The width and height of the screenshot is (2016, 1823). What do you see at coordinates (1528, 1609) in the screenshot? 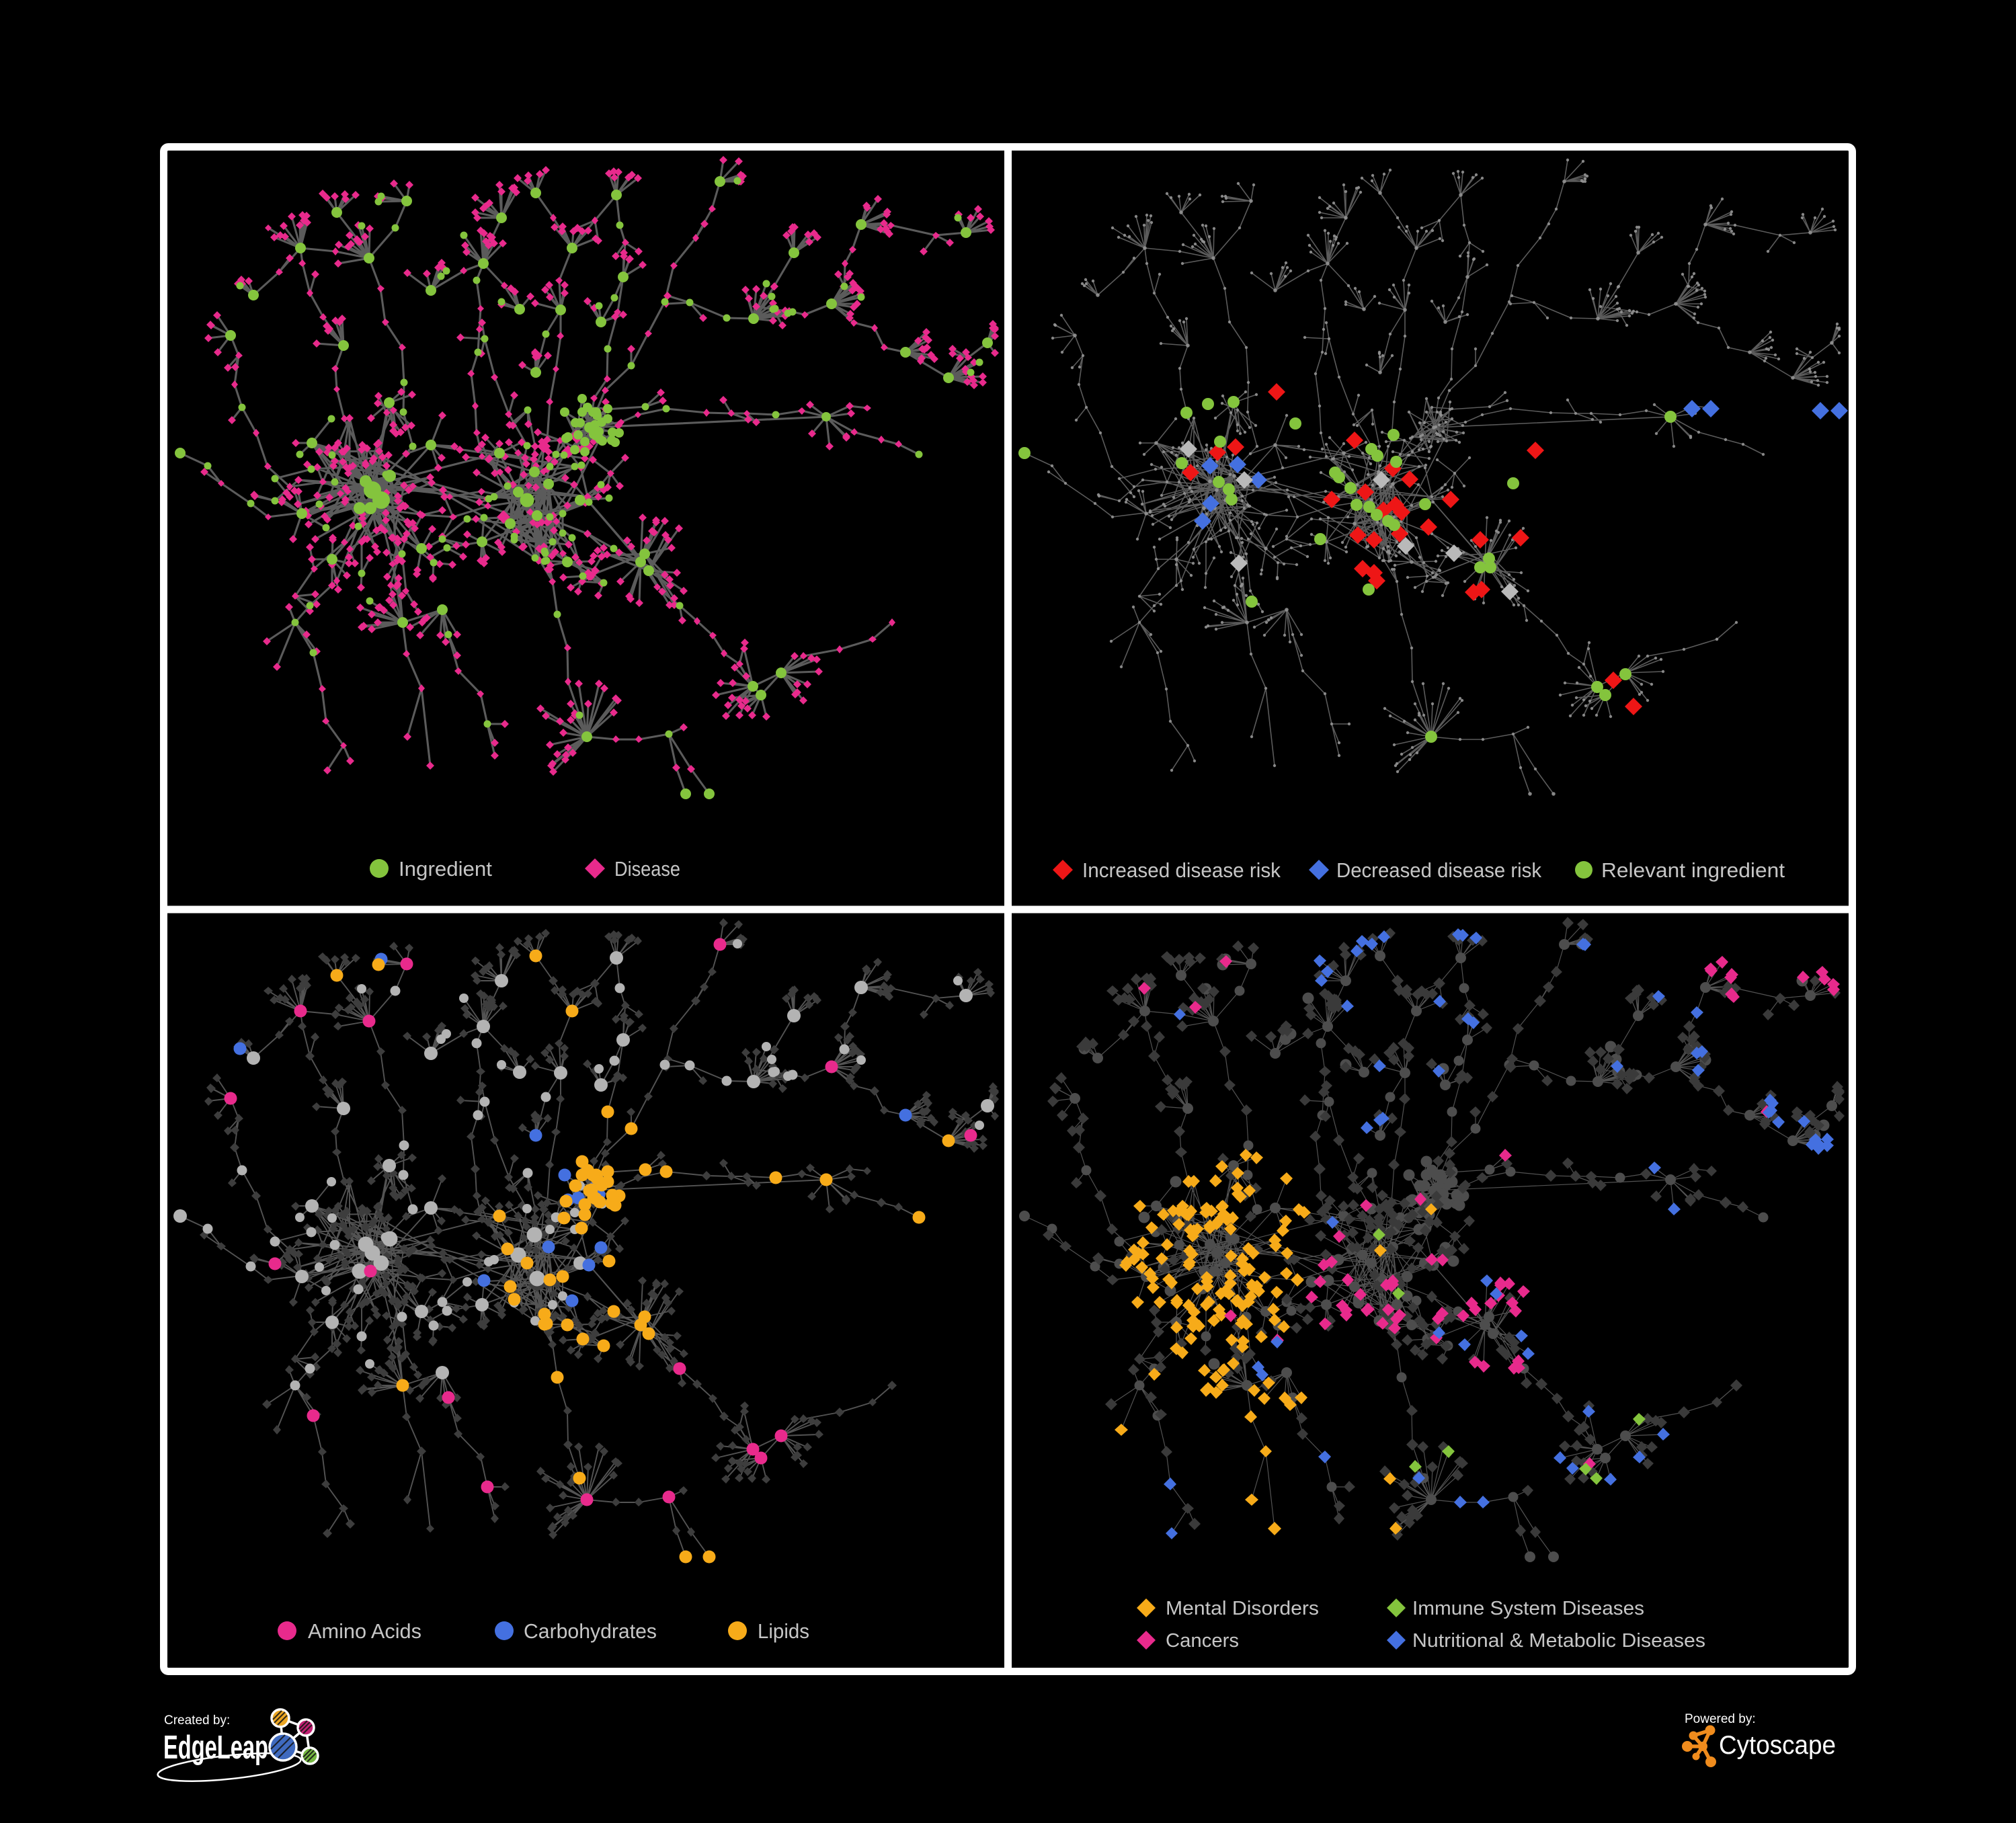
I see `svg-text: Immune System Diseases` at bounding box center [1528, 1609].